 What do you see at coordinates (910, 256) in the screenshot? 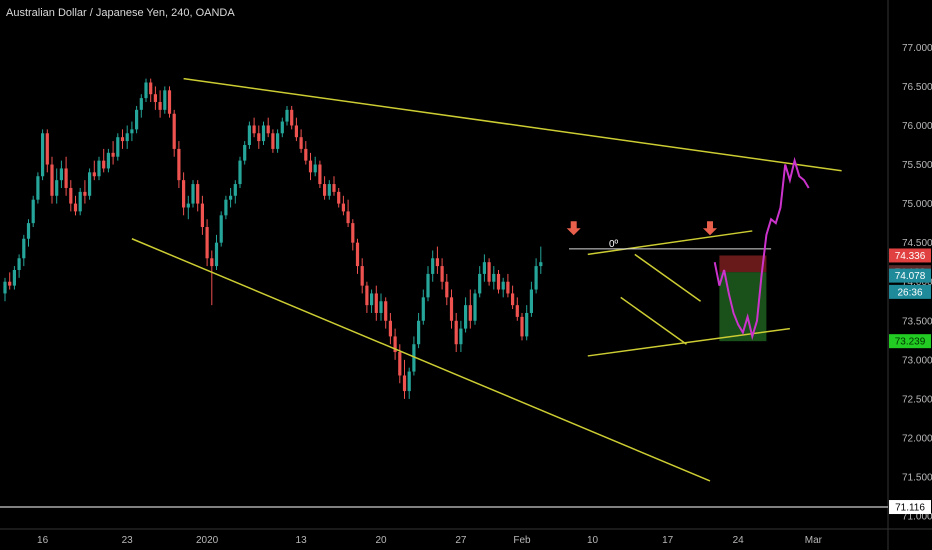
I see `price-tag-label: 74.336` at bounding box center [910, 256].